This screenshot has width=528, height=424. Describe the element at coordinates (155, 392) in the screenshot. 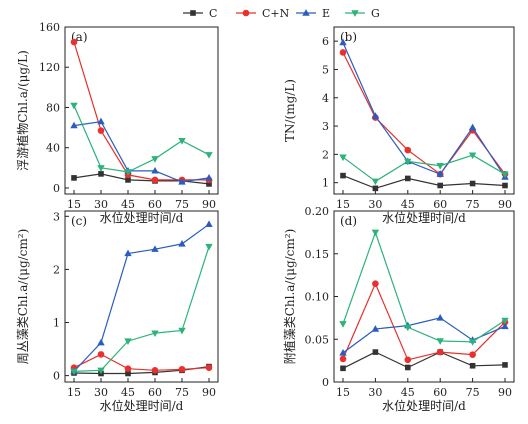

I see `x-tick-label: 60` at that location.